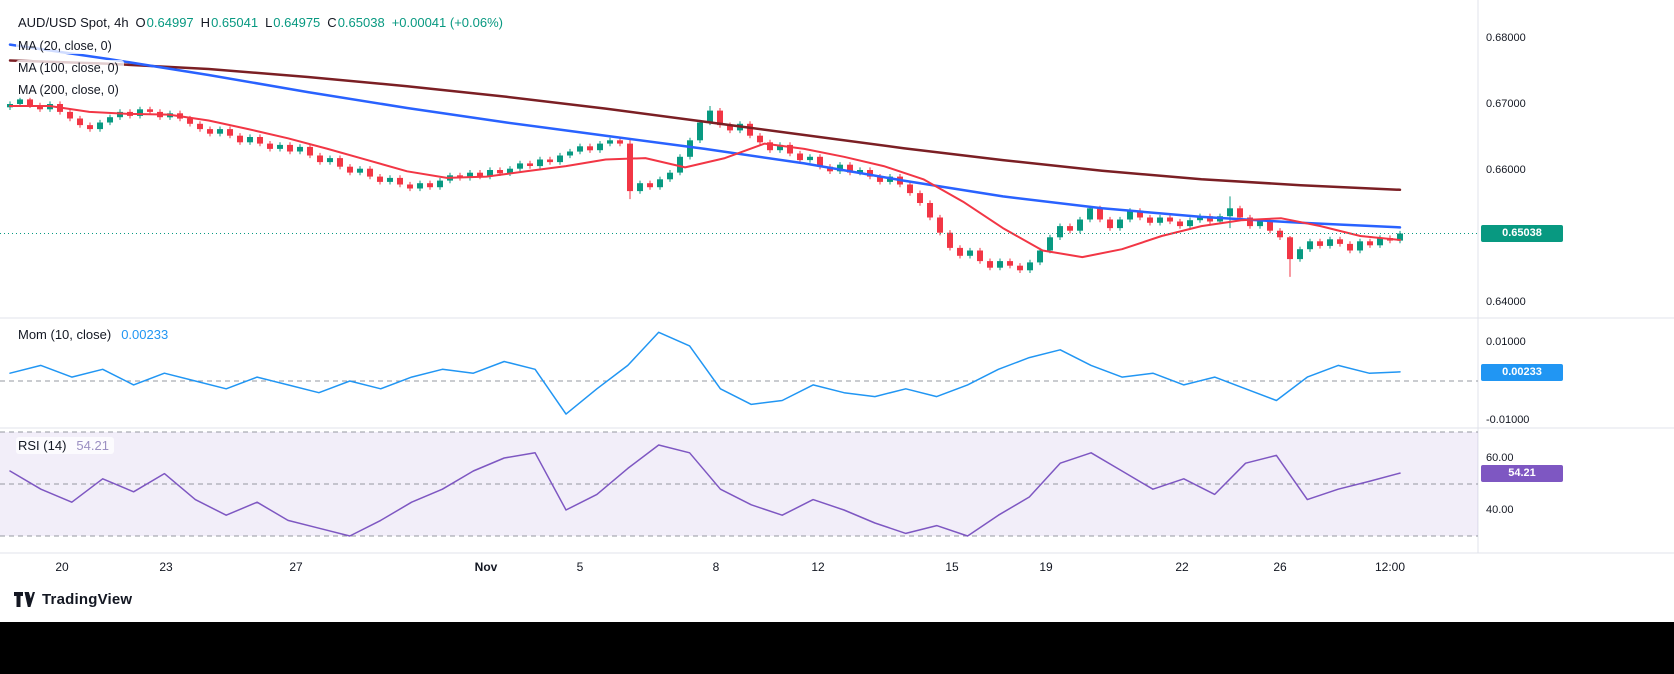 Image resolution: width=1674 pixels, height=674 pixels. Describe the element at coordinates (356, 22) in the screenshot. I see `close-value: C 0.65038` at that location.